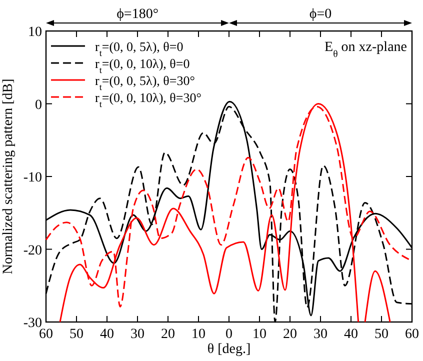  I want to click on y-tick-label: -20, so click(32, 250).